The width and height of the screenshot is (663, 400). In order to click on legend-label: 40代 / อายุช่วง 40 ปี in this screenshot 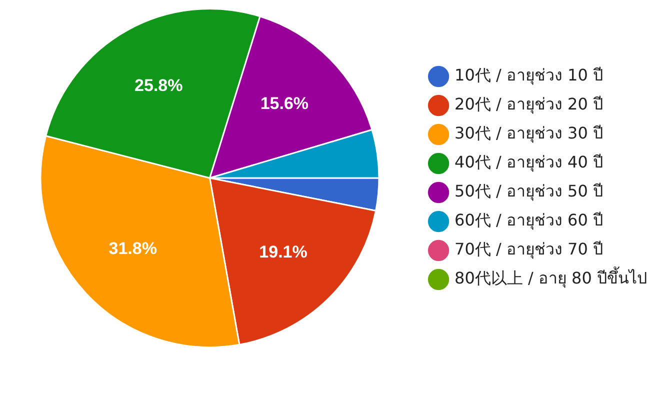, I will do `click(528, 162)`.